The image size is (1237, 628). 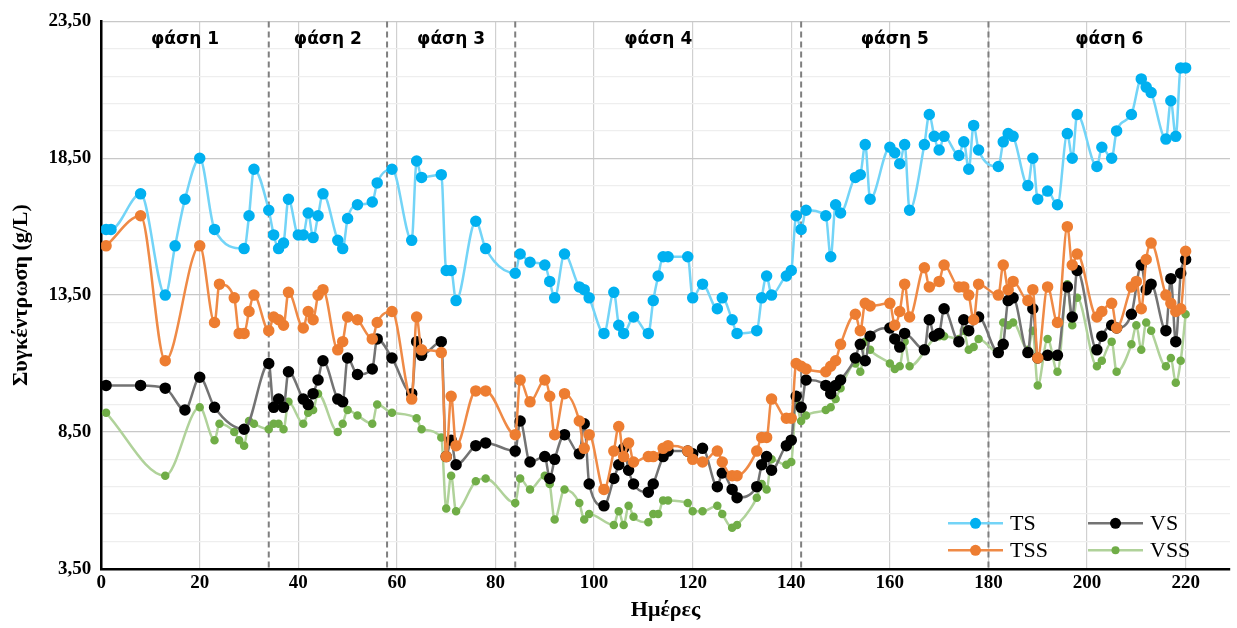 I want to click on x-tick-label: 0, so click(x=101, y=582).